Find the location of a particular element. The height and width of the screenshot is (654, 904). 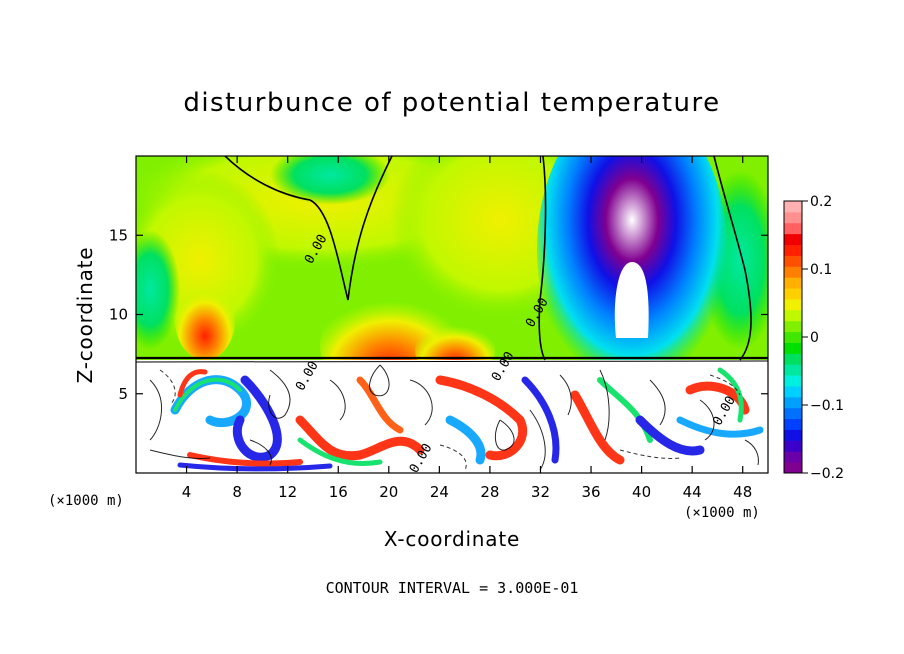

x-tick-label: 4 is located at coordinates (187, 492).